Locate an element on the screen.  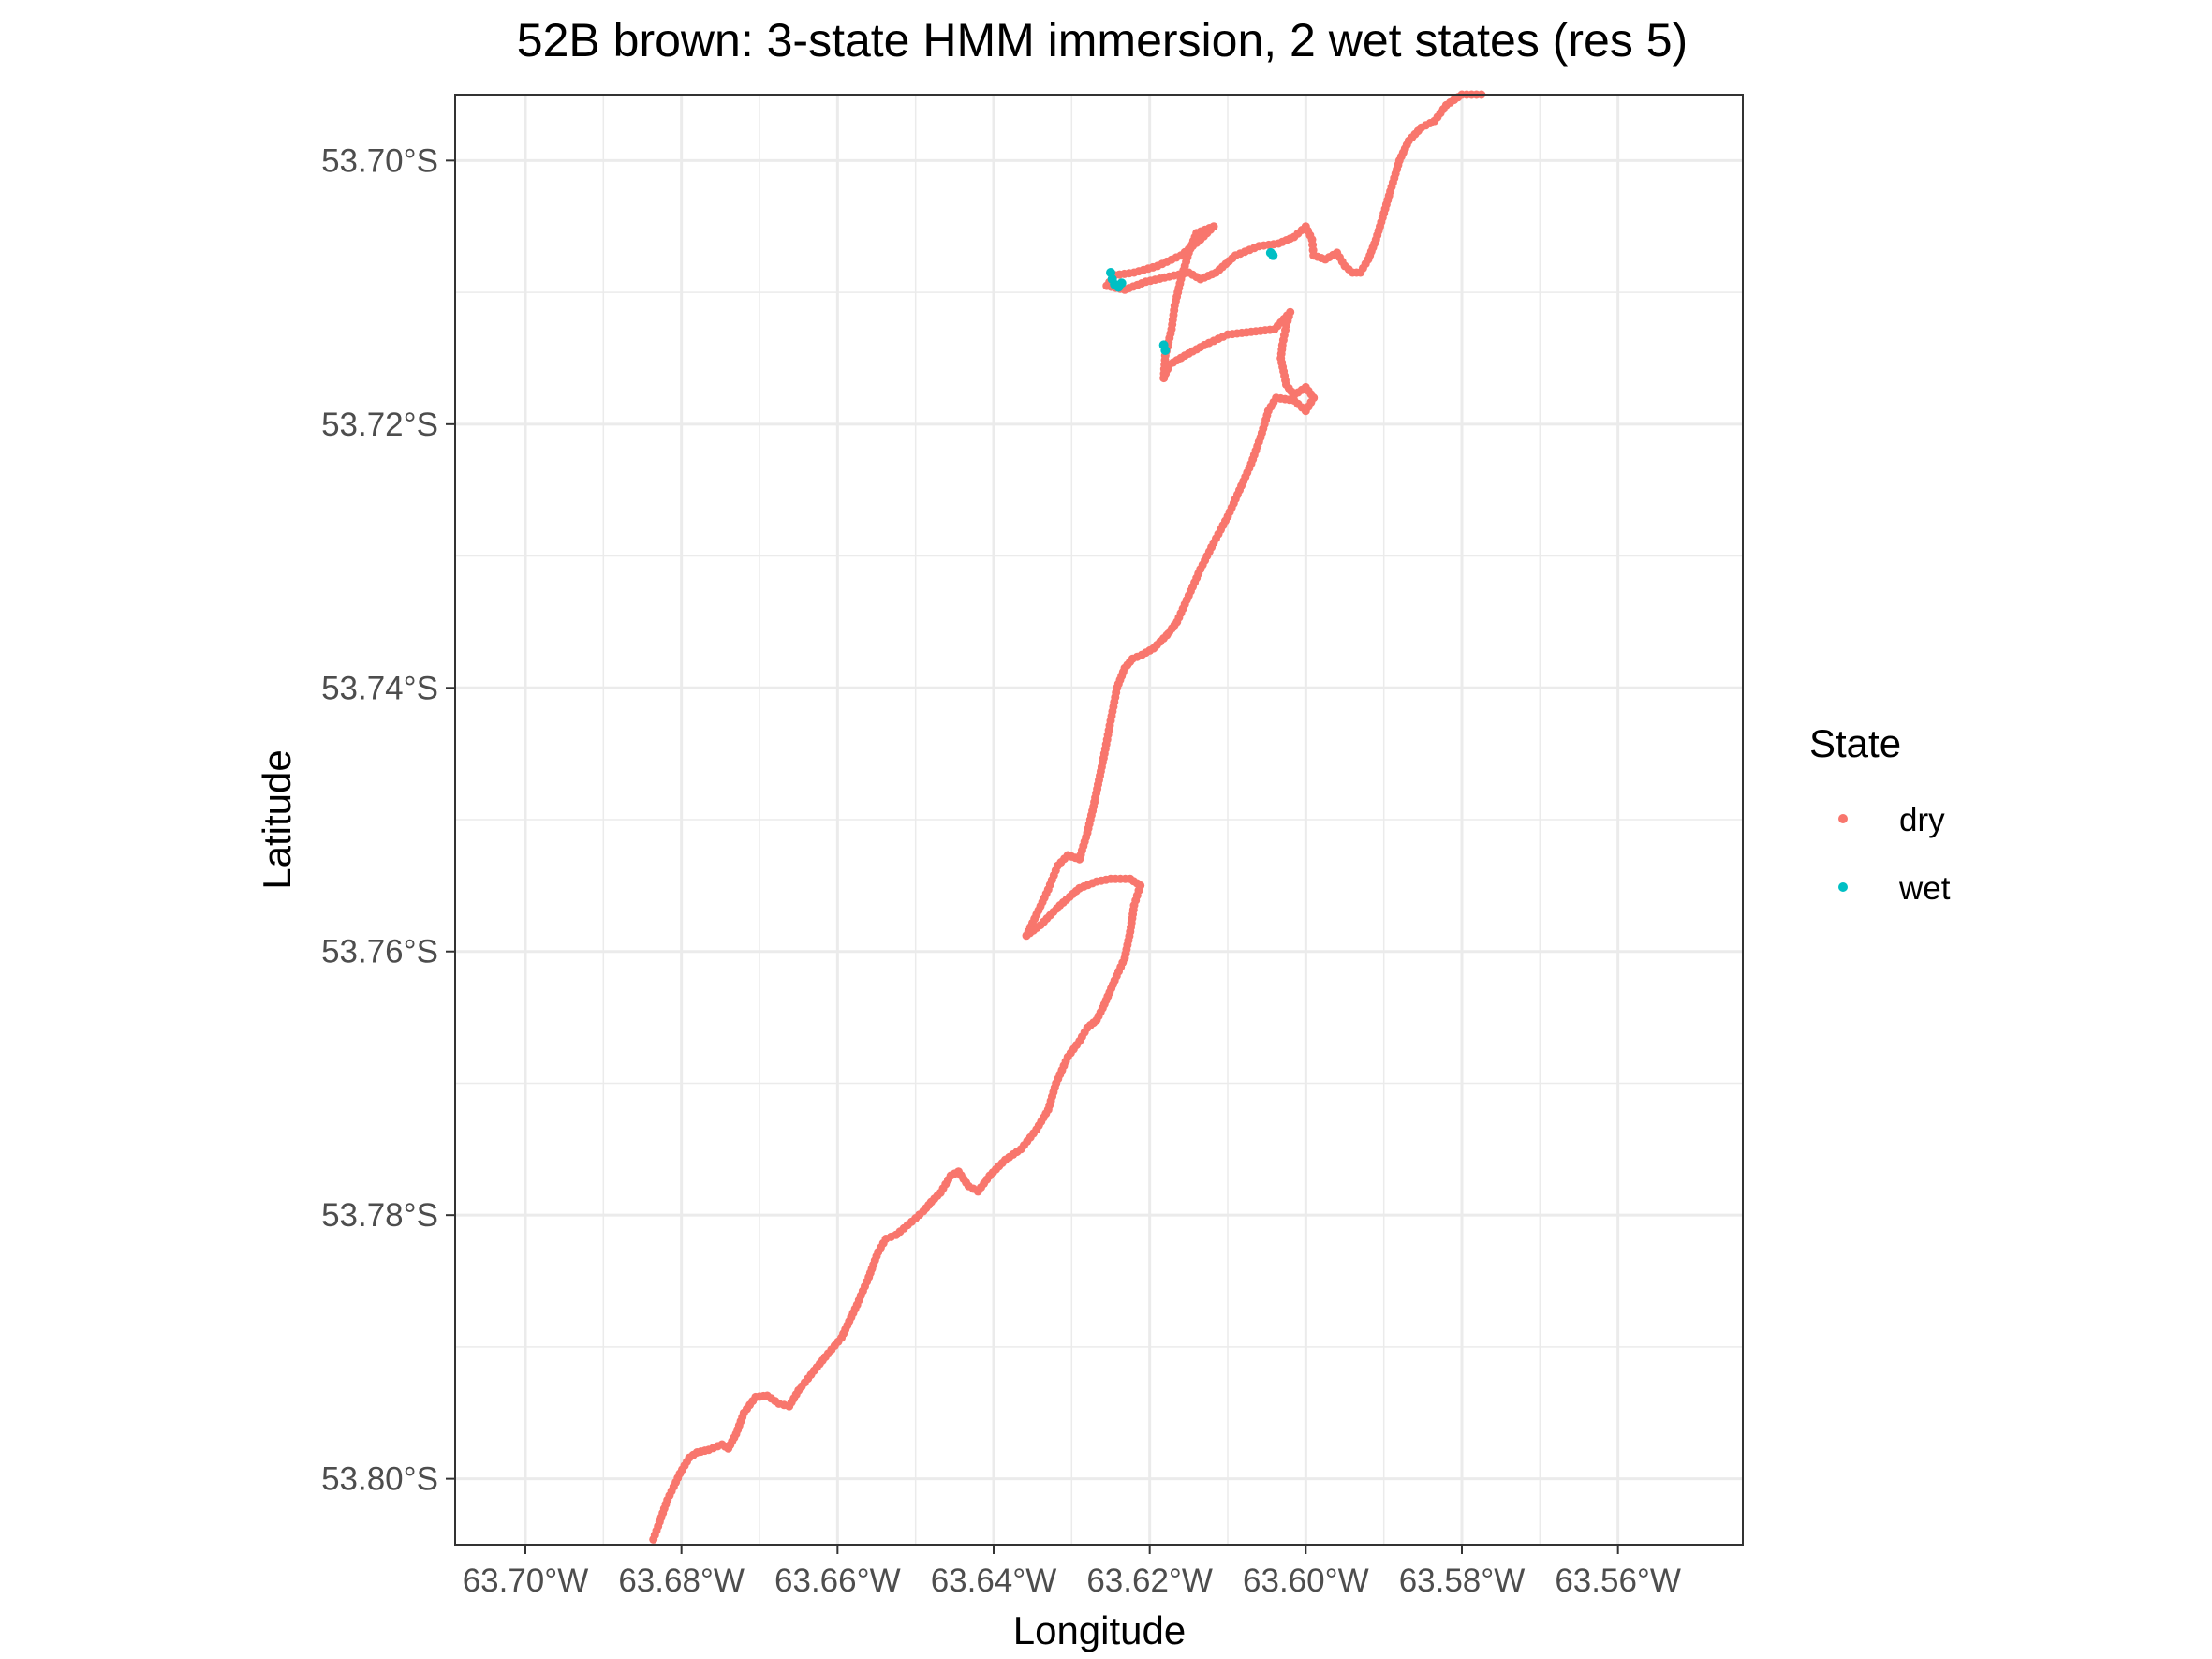
y-tick-label: 53.72°S is located at coordinates (379, 425).